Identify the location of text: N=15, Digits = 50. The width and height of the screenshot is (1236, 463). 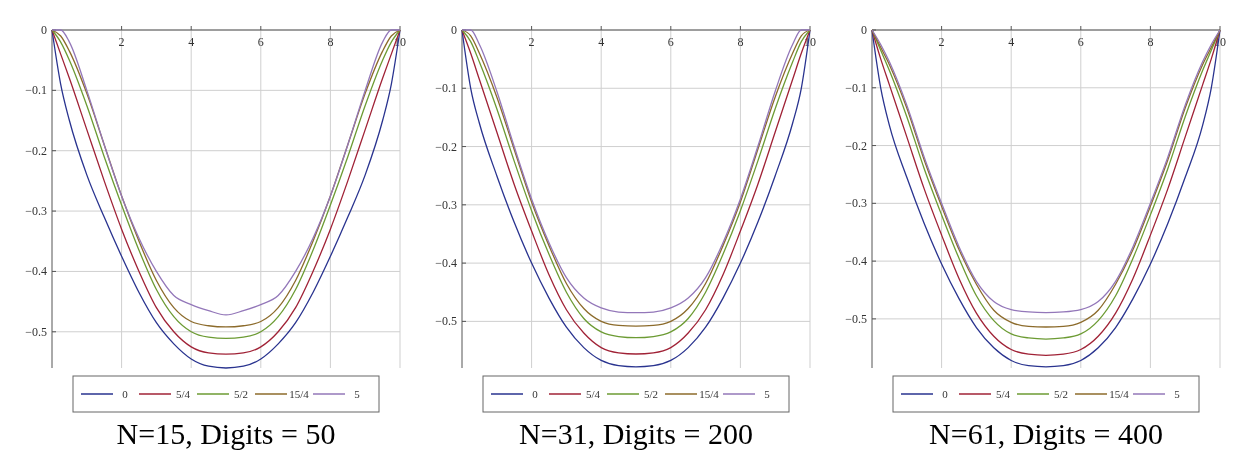
(226, 433).